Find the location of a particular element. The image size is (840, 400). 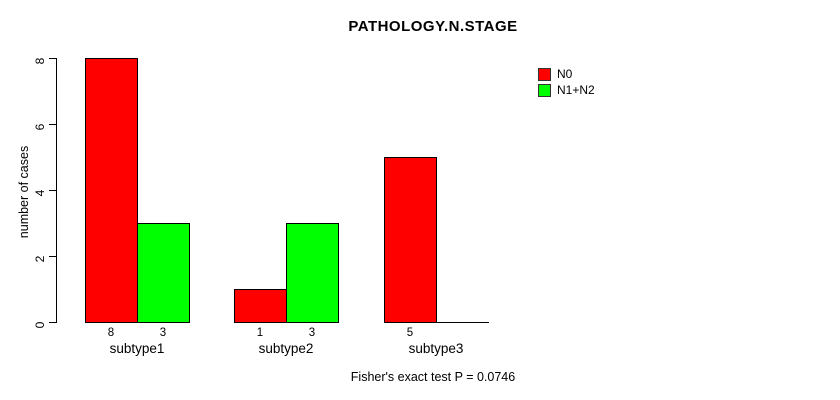

legend-label-n1n2: N1+N2 is located at coordinates (576, 90).